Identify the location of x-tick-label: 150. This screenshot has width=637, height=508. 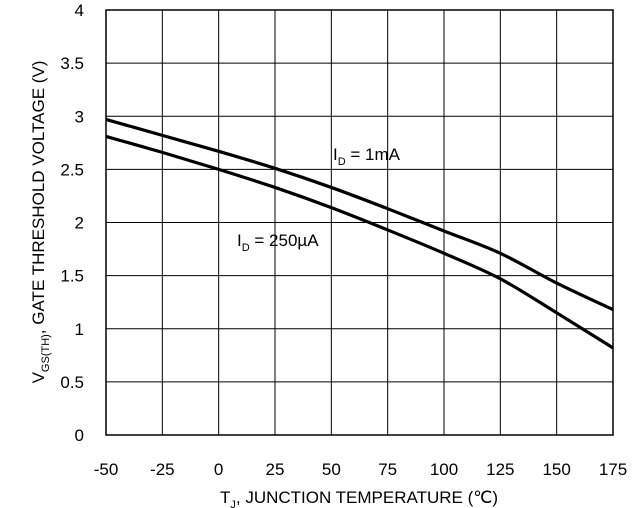
(556, 469).